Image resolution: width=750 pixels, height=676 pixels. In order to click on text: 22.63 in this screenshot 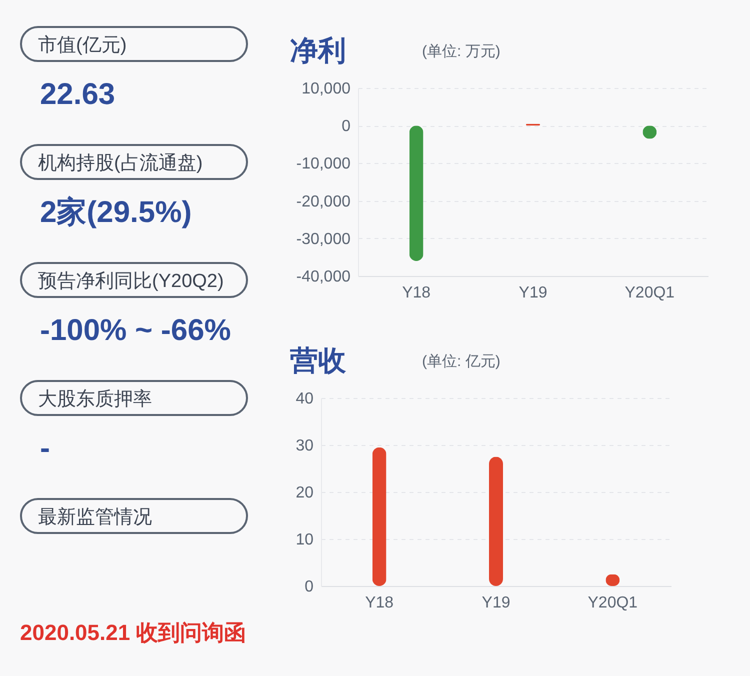, I will do `click(77, 95)`.